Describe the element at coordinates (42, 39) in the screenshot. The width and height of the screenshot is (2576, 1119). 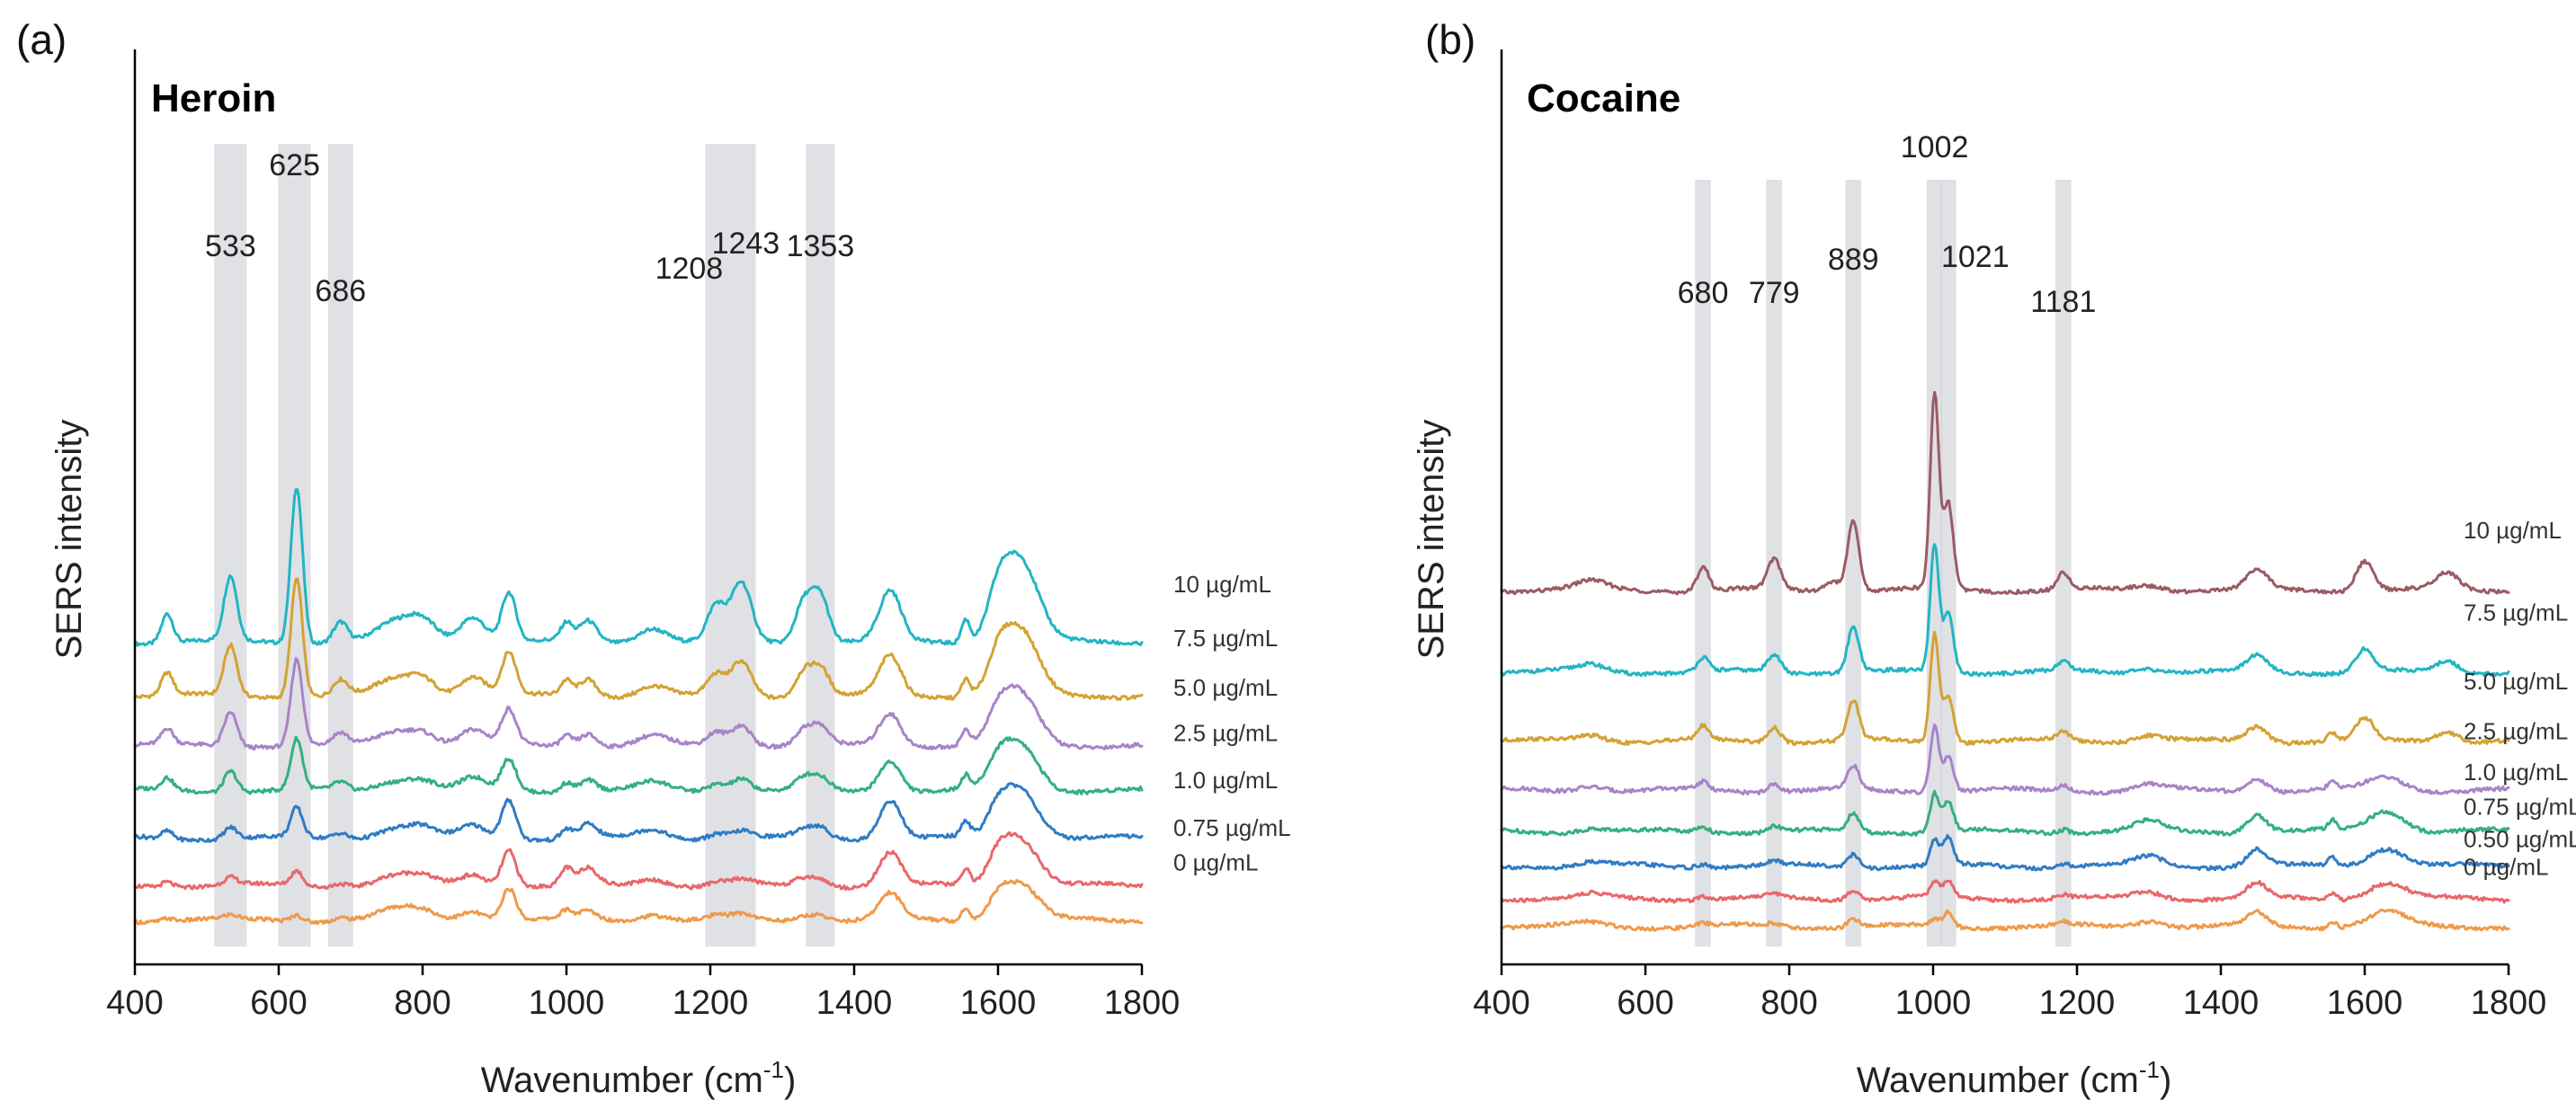
I see `panel-label: (a)` at that location.